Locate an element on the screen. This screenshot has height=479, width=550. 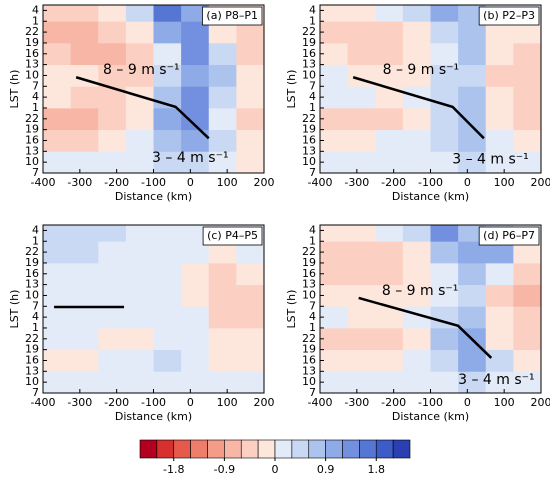
y-tick-label: 13 is located at coordinates (32, 370).